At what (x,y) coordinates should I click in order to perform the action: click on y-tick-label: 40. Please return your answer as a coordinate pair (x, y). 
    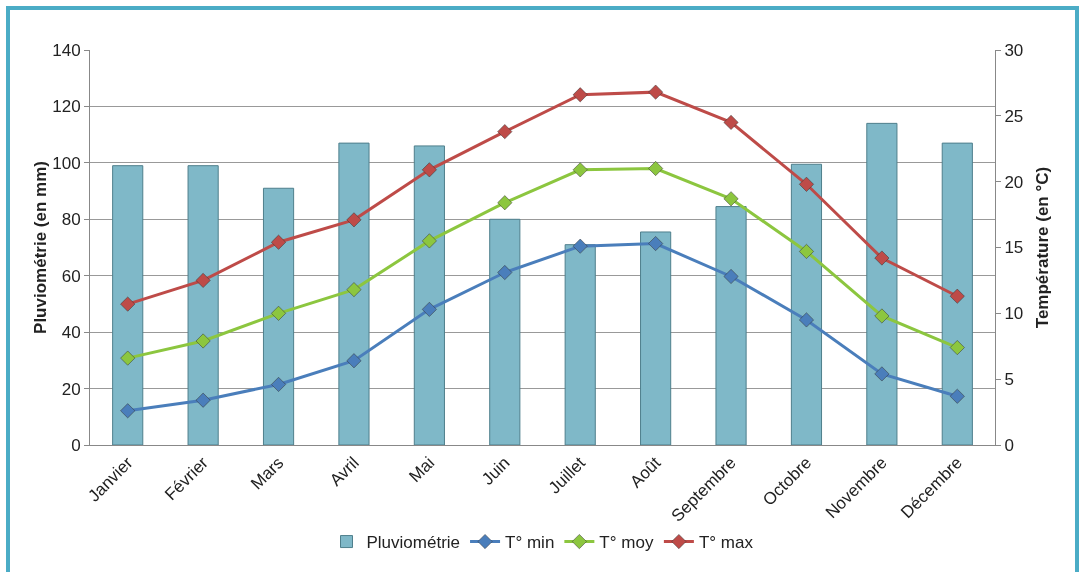
    Looking at the image, I should click on (71, 333).